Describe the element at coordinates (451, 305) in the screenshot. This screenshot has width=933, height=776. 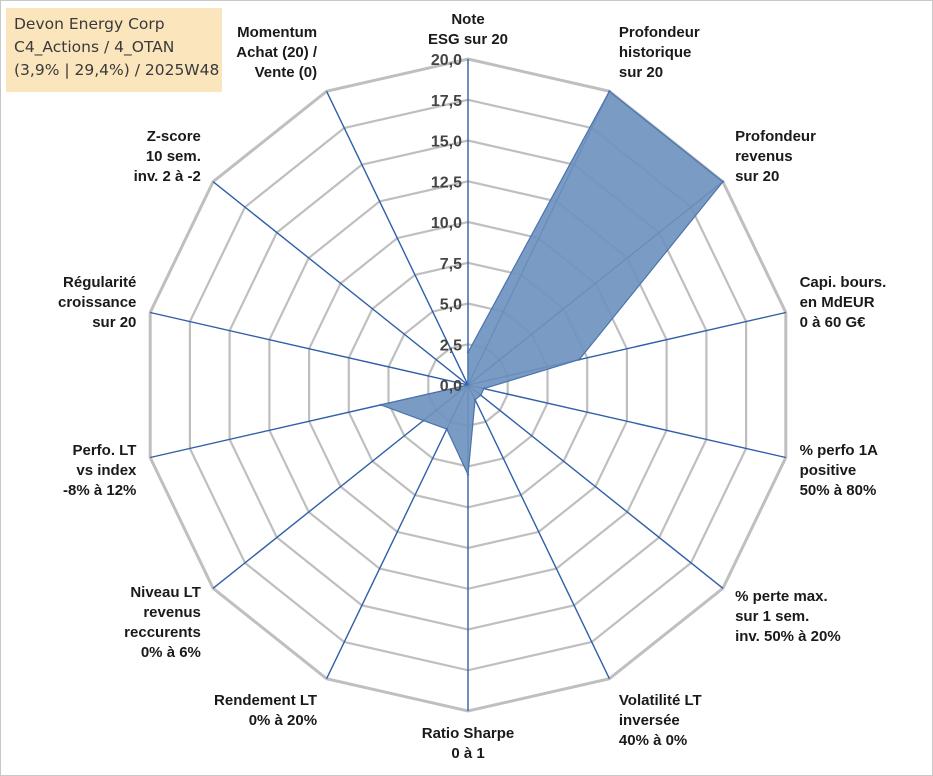
I see `axis-tick-label: 5,0` at that location.